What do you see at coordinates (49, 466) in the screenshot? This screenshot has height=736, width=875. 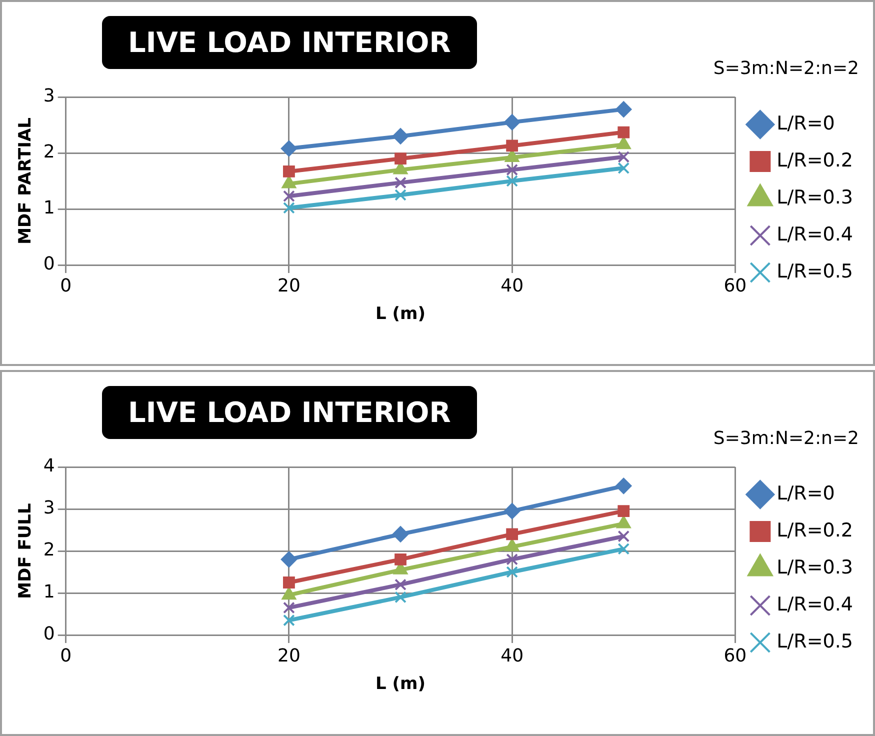 I see `y-tick-label: 4` at bounding box center [49, 466].